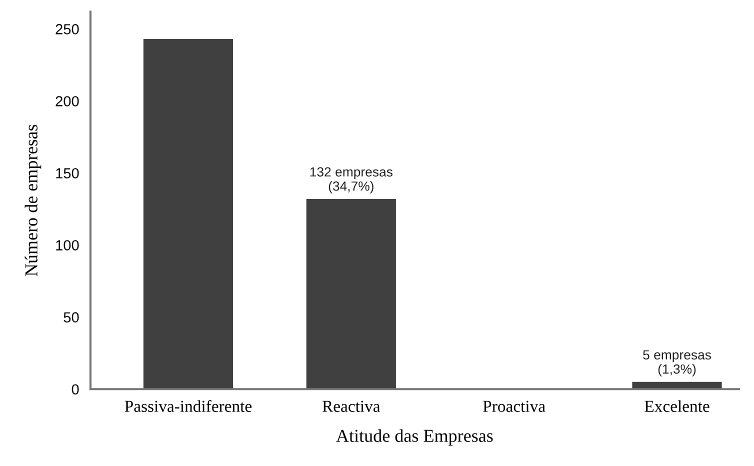 The height and width of the screenshot is (466, 754). What do you see at coordinates (71, 317) in the screenshot?
I see `y-tick-label: 50` at bounding box center [71, 317].